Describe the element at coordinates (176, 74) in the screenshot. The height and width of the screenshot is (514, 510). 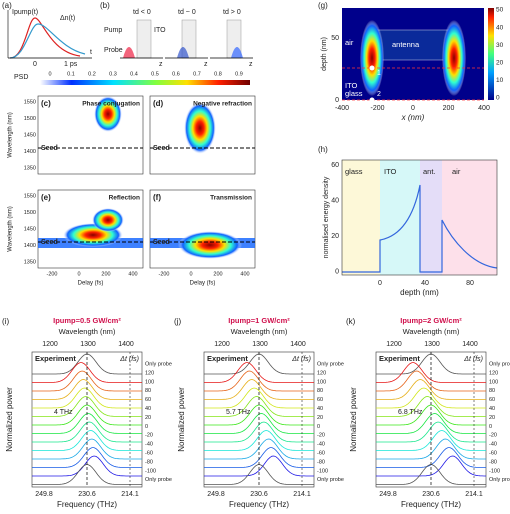
I see `colorbar-tick: 0.6` at that location.